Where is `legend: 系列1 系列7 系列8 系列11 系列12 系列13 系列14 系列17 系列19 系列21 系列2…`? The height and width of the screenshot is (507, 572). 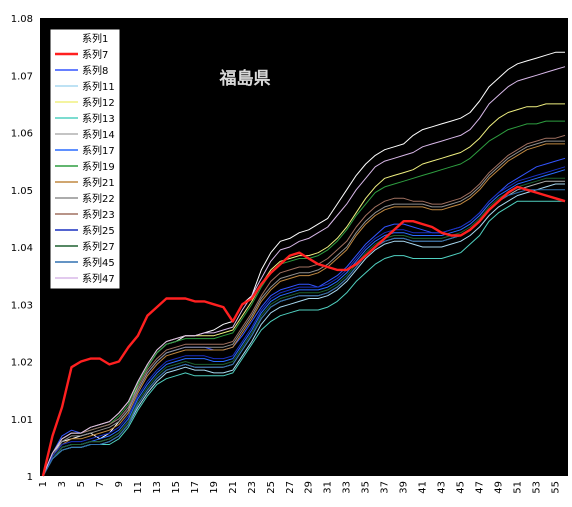
legend: 系列1 系列7 系列8 系列11 系列12 系列13 系列14 系列17 系列19 系列21 系列2… is located at coordinates (85, 159).